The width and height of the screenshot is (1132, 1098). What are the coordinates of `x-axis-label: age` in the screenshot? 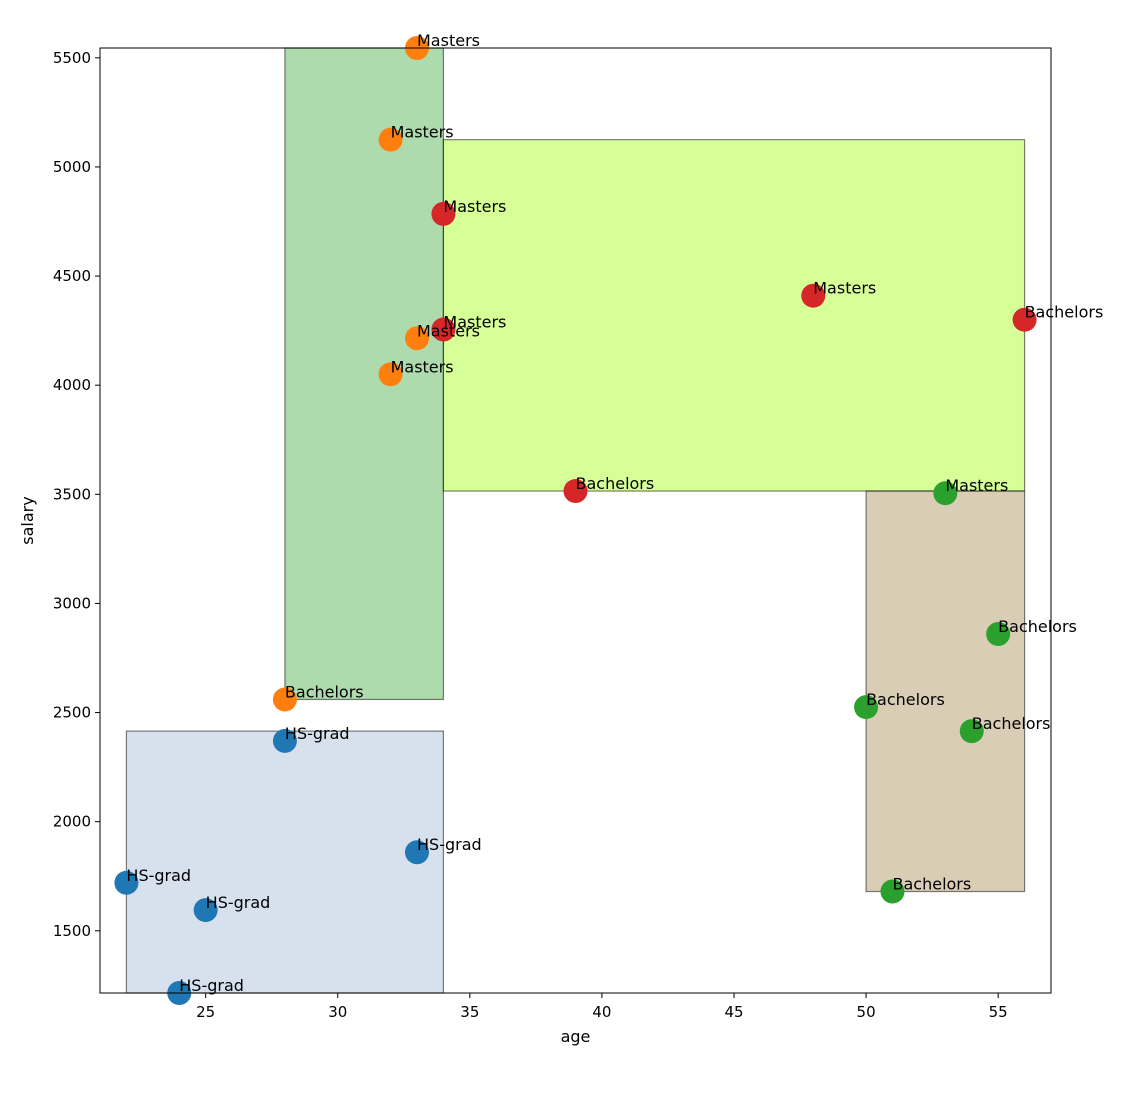 It's located at (576, 1036).